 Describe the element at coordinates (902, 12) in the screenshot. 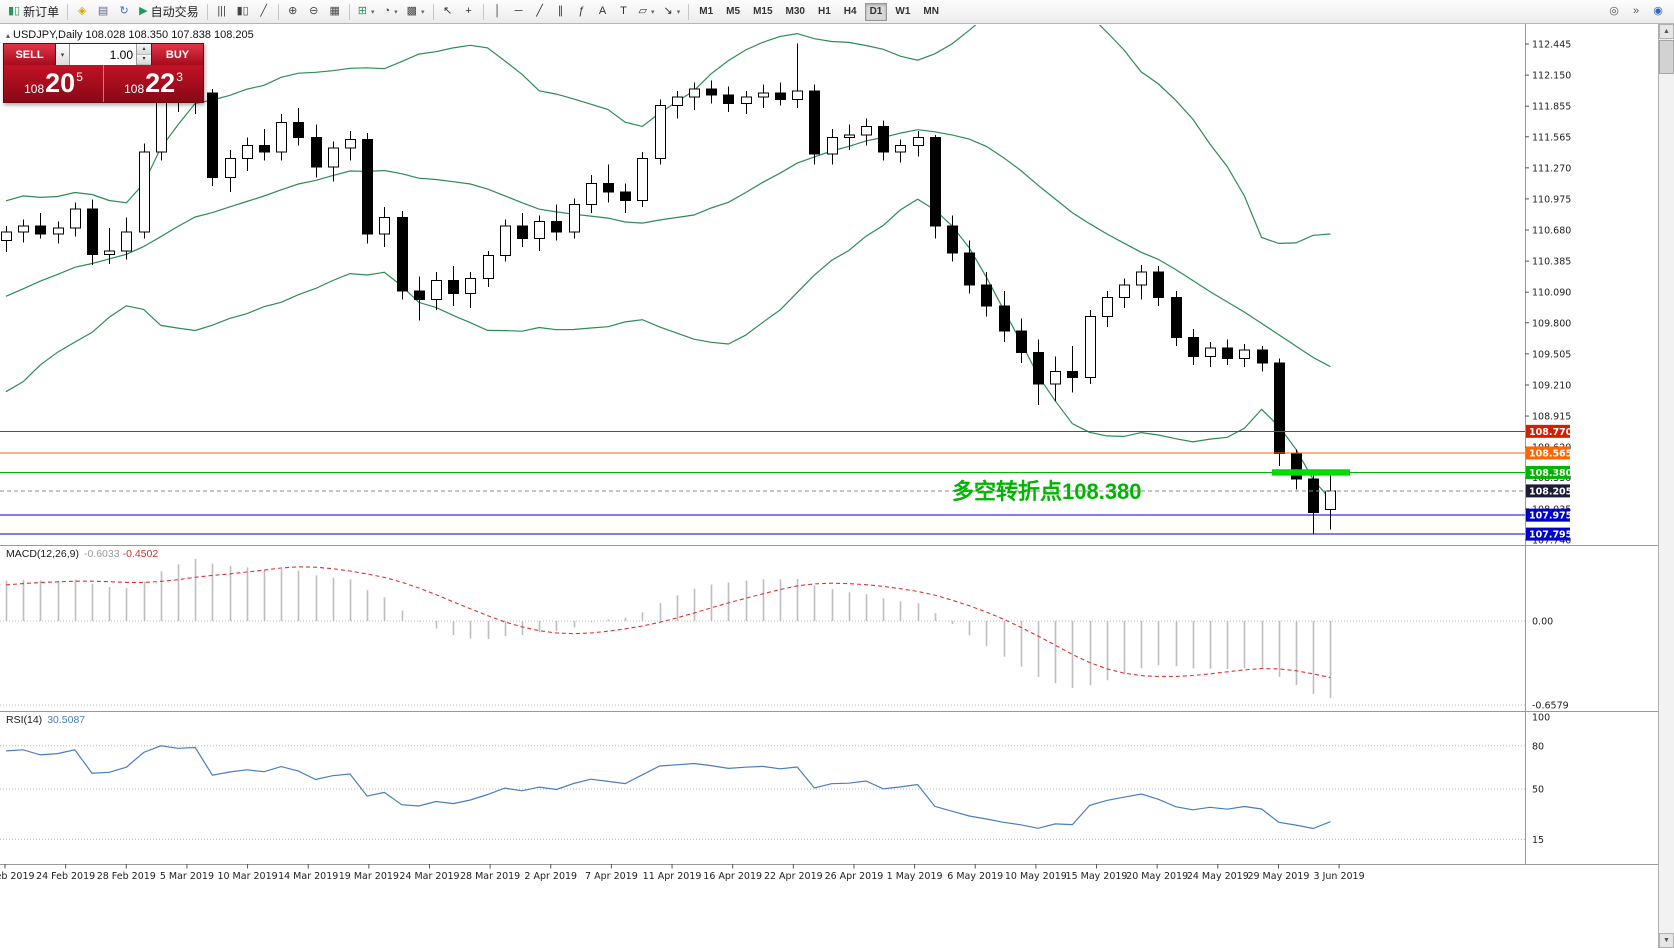

I see `timeframe-w1-button: W1` at that location.